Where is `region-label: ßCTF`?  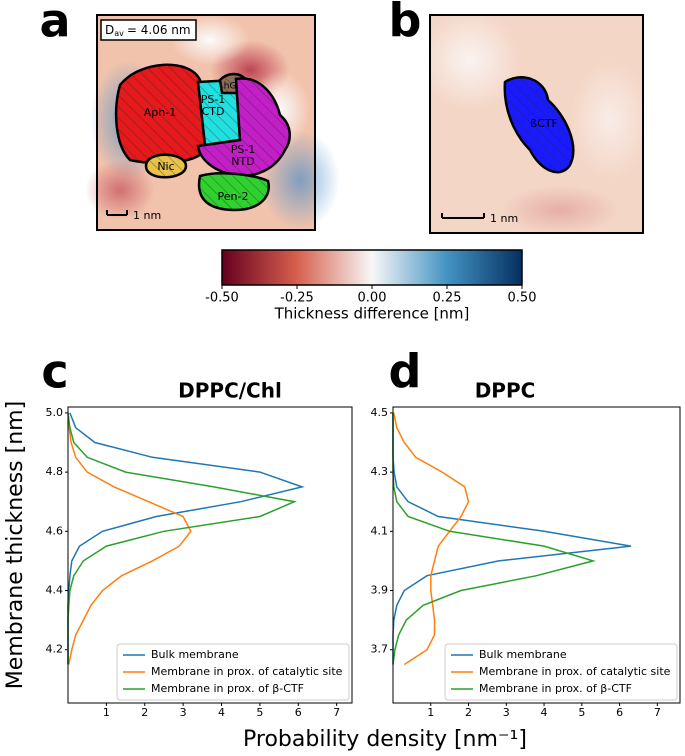
region-label: ßCTF is located at coordinates (544, 123).